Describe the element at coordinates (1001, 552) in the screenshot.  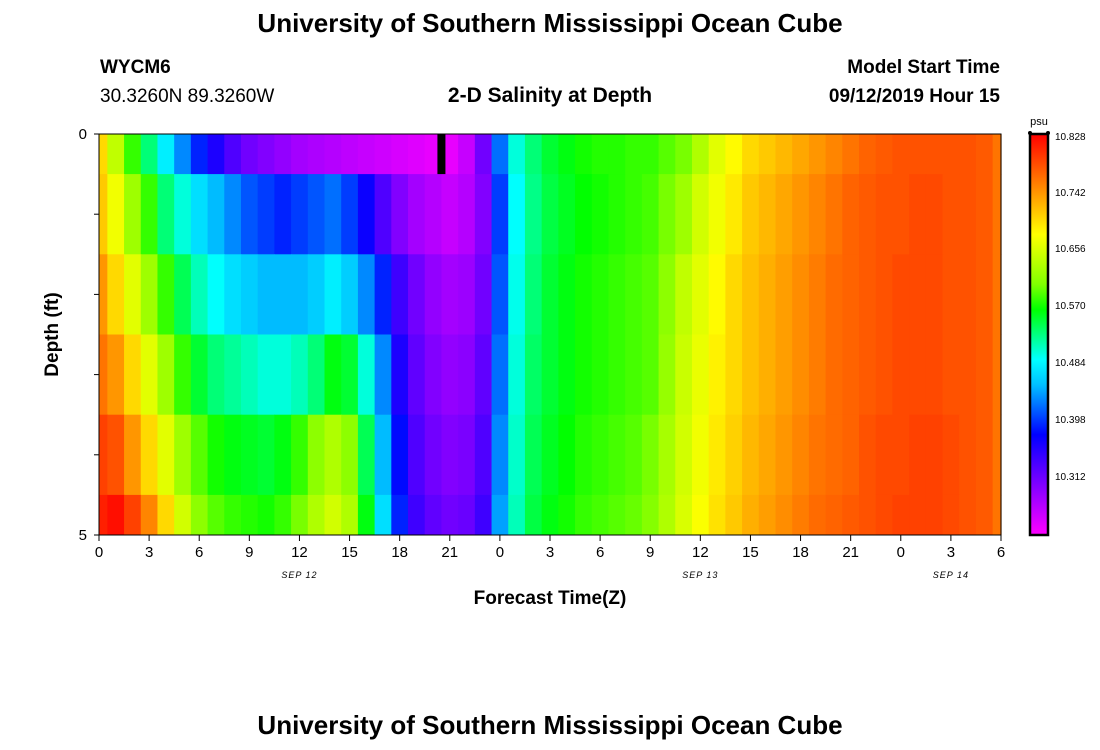
I see `x-tick-label: 6` at that location.